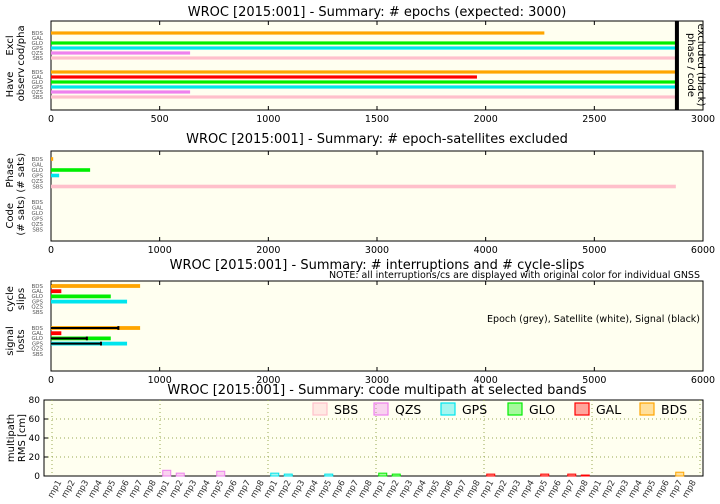 This screenshot has width=720, height=504. I want to click on bar-excluded-0-bds, so click(52, 159).